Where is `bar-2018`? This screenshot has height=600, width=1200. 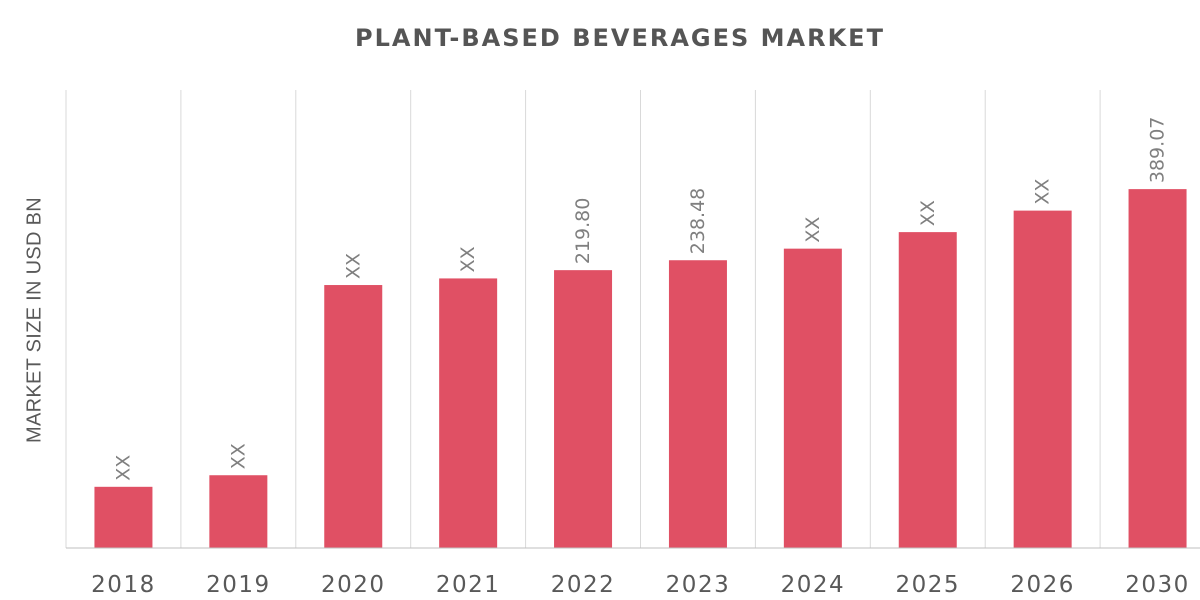 bar-2018 is located at coordinates (123, 517).